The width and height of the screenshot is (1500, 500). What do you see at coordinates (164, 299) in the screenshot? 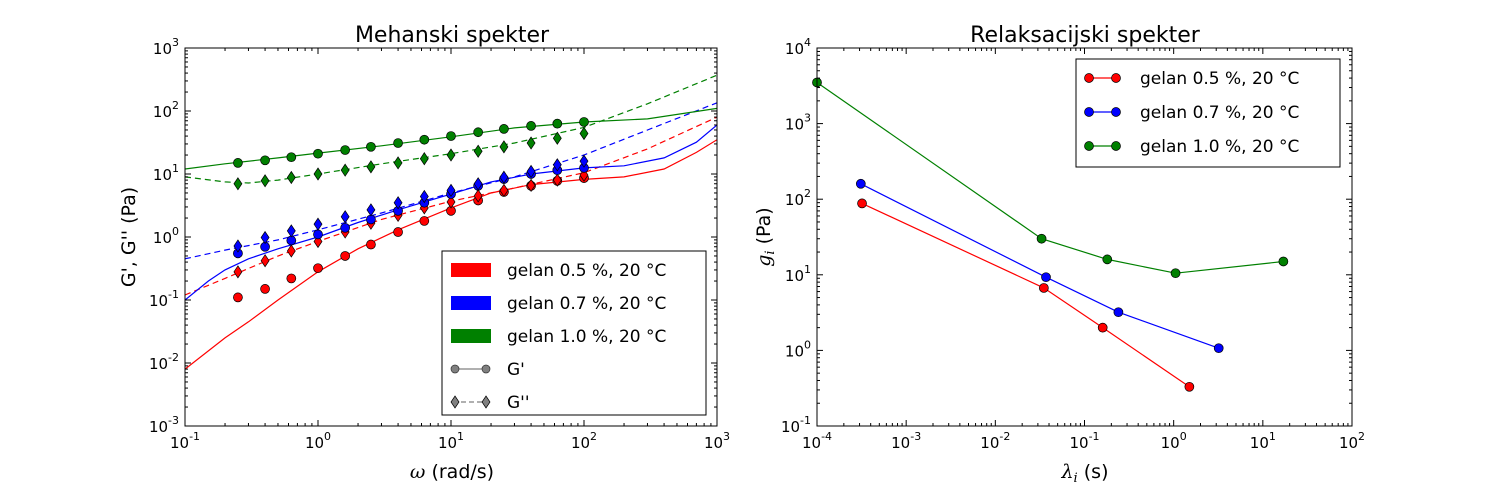
I see `y-tick-label: 10⁻¹` at bounding box center [164, 299].